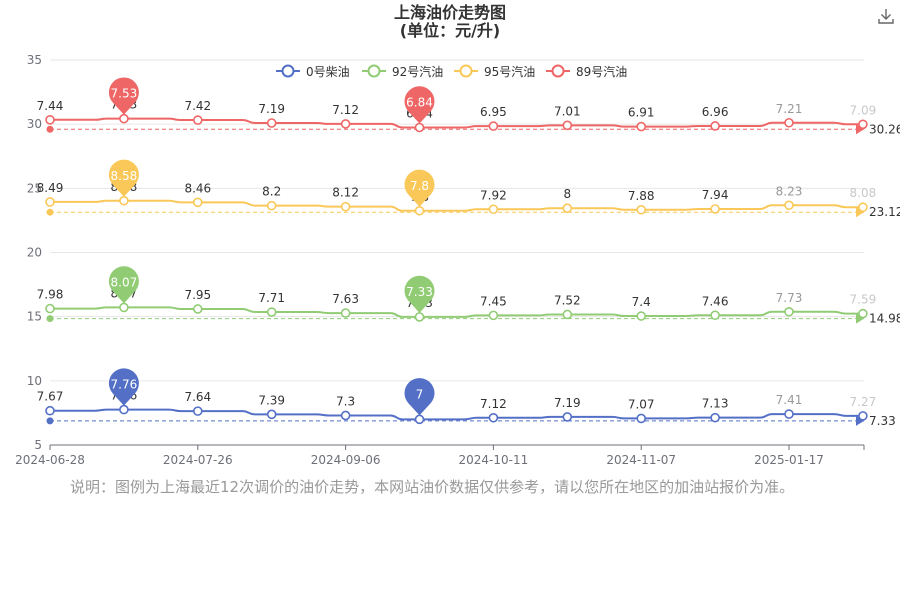 This screenshot has height=600, width=900. I want to click on extreme-marker-pin: 6.84, so click(419, 105).